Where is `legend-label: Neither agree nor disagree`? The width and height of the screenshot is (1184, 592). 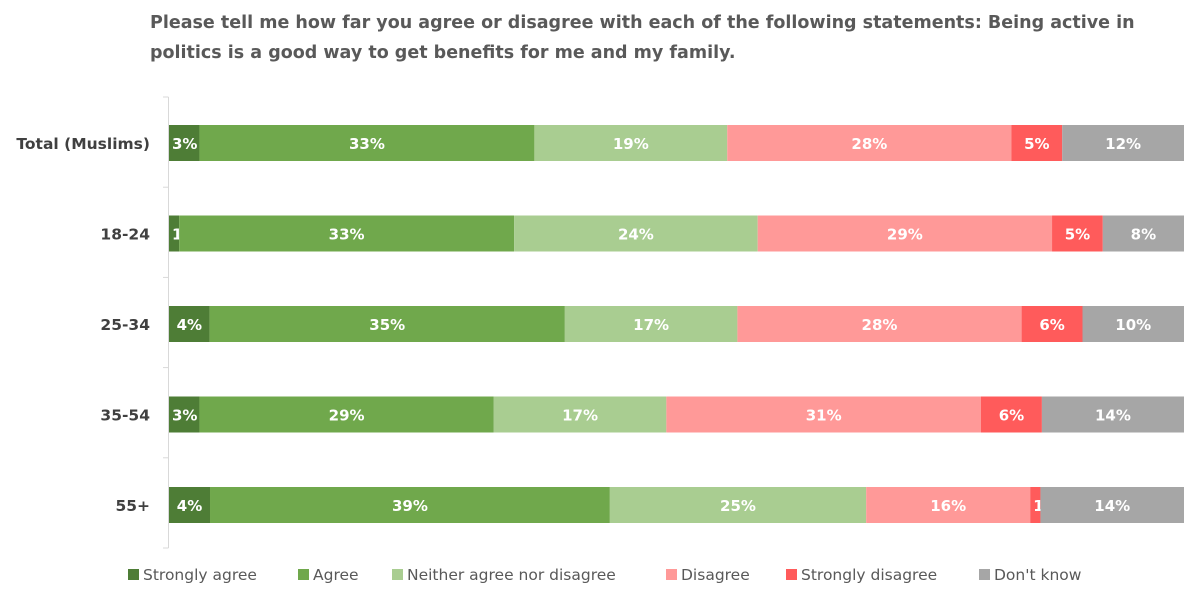
legend-label: Neither agree nor disagree is located at coordinates (511, 575).